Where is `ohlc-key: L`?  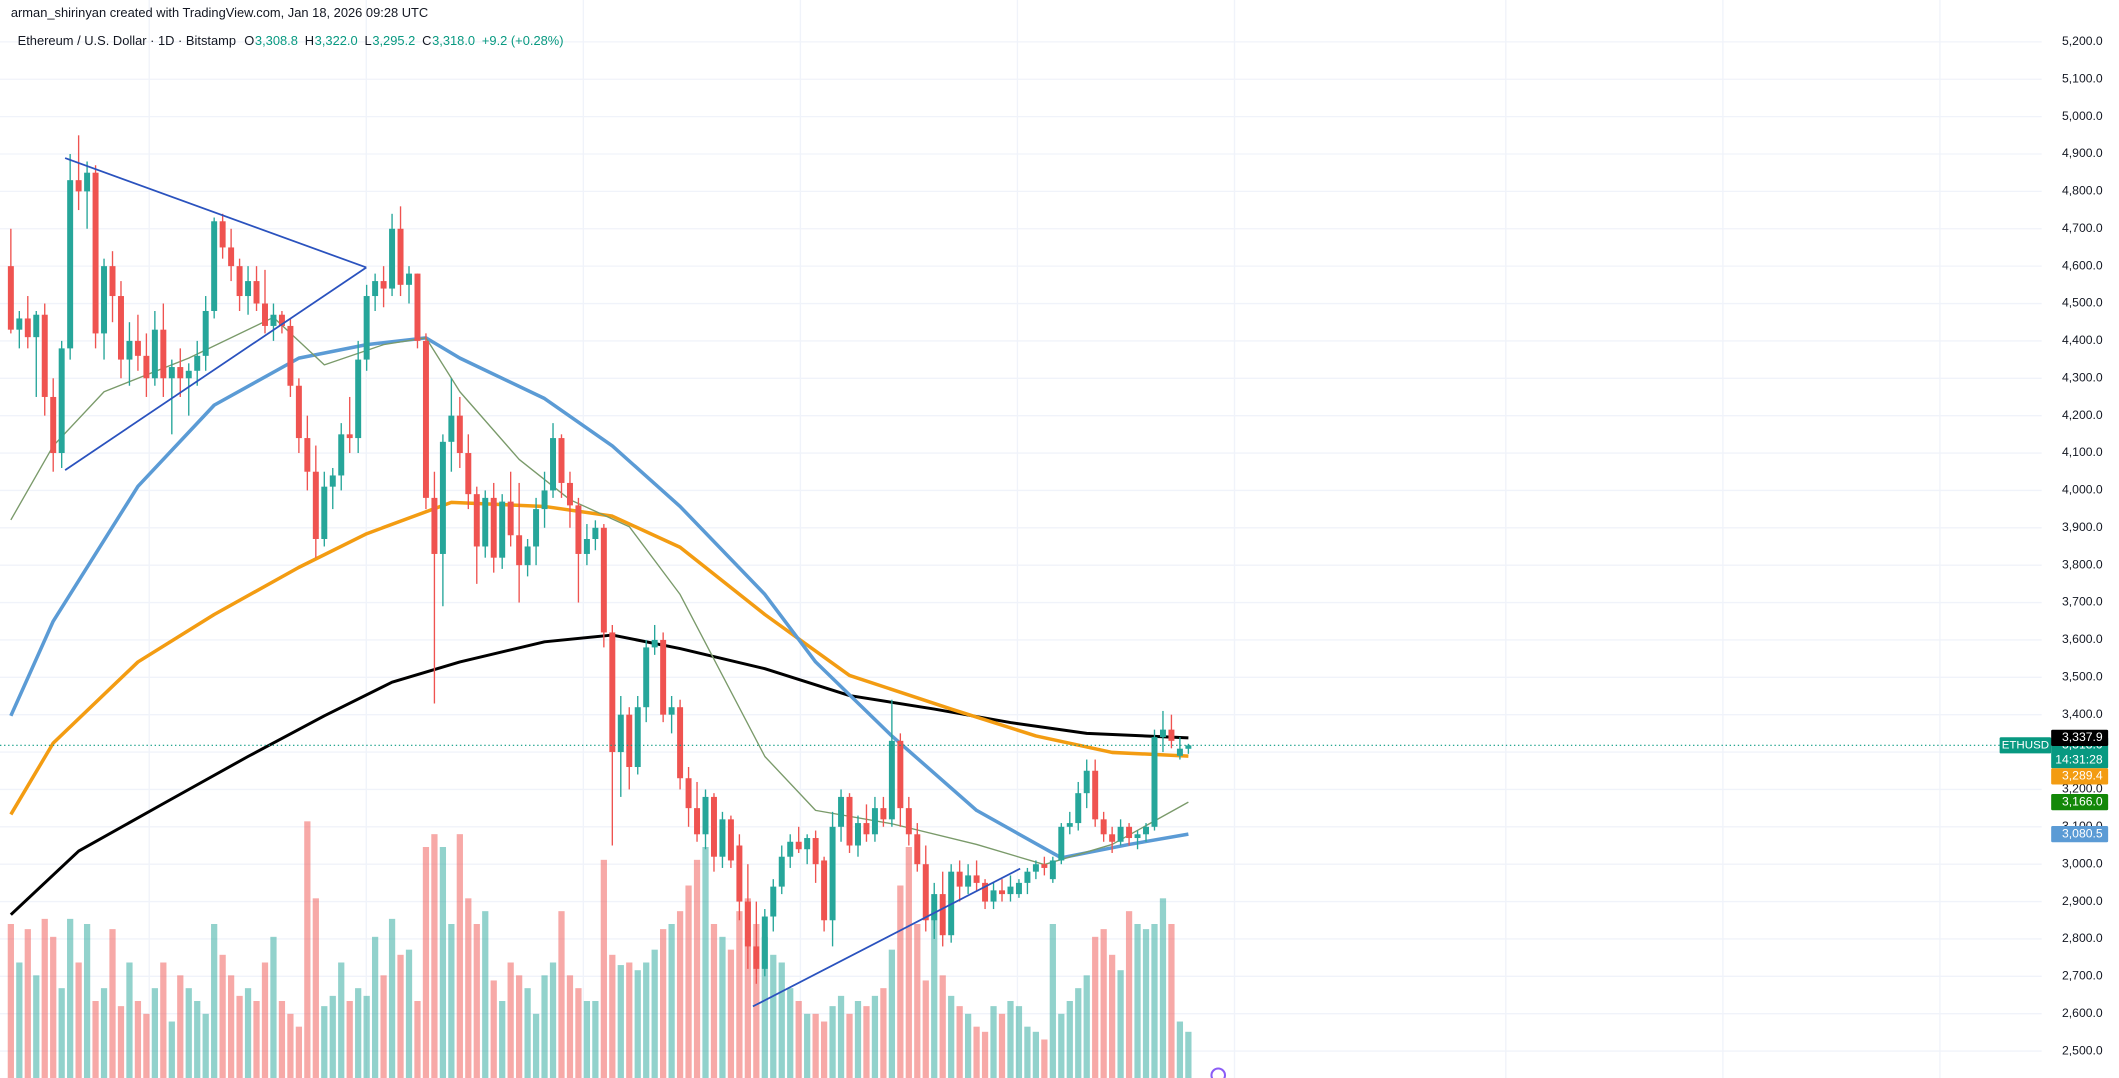
ohlc-key: L is located at coordinates (367, 40).